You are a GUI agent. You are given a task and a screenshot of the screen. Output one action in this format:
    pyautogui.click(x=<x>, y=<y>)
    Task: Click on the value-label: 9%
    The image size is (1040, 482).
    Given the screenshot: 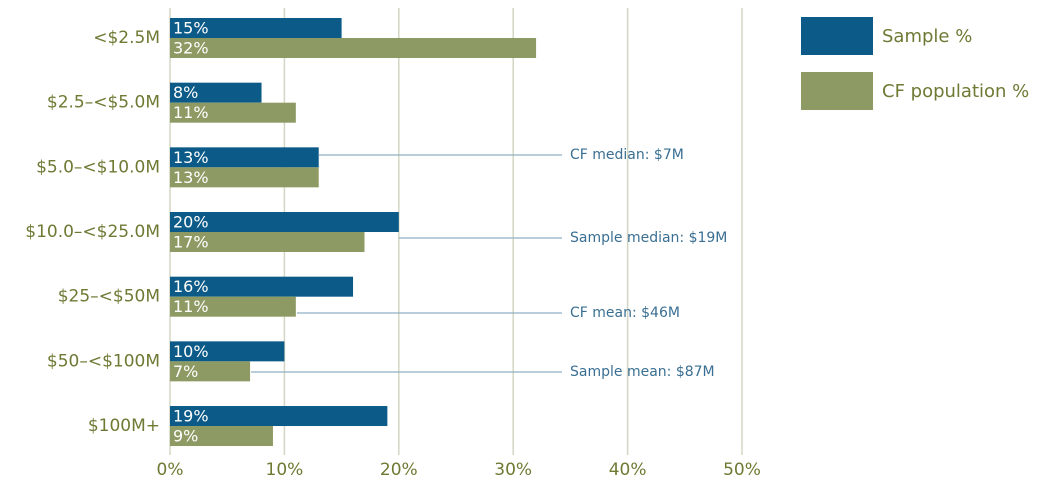 What is the action you would take?
    pyautogui.click(x=185, y=436)
    